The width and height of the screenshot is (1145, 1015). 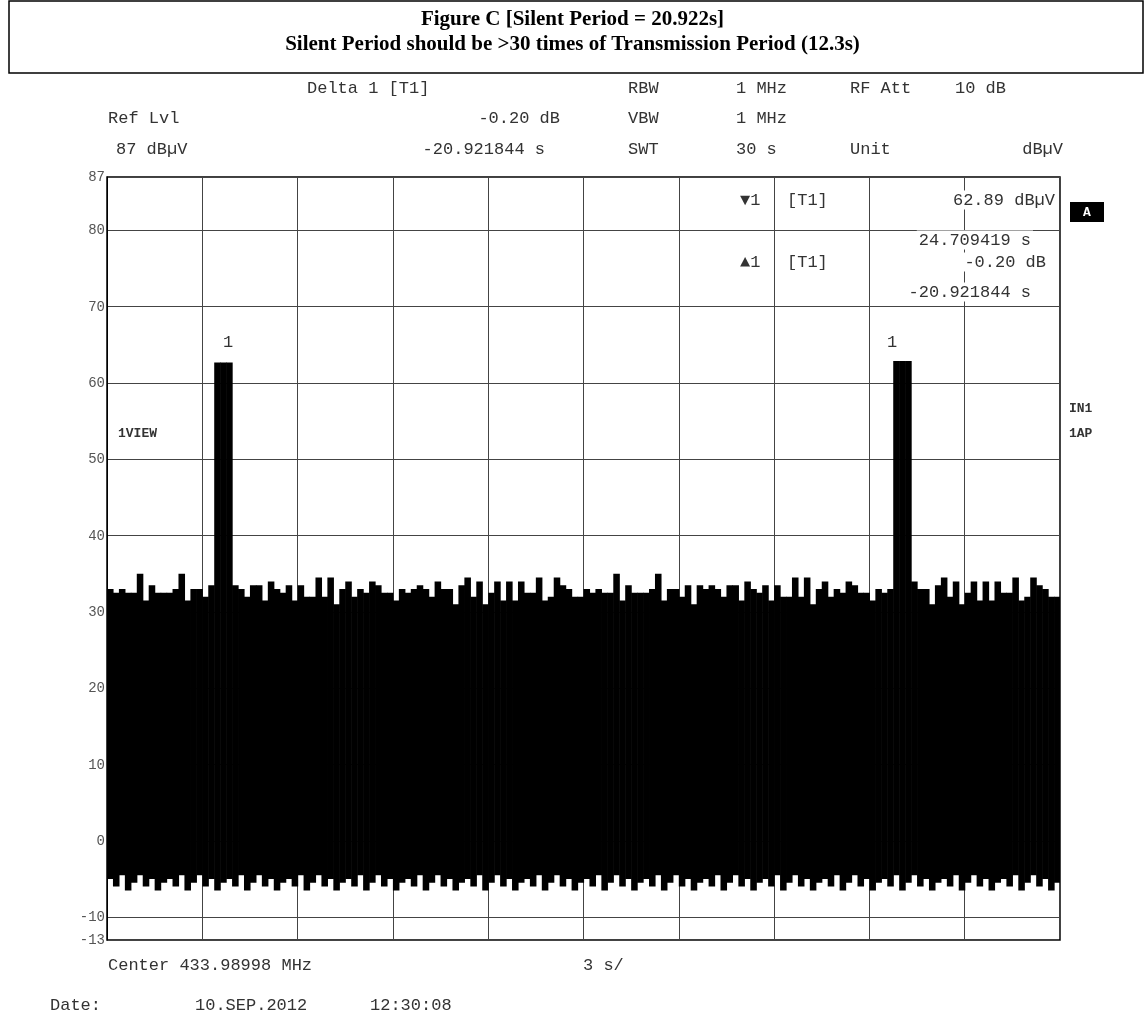 What do you see at coordinates (96, 764) in the screenshot?
I see `y-tick-label: 10` at bounding box center [96, 764].